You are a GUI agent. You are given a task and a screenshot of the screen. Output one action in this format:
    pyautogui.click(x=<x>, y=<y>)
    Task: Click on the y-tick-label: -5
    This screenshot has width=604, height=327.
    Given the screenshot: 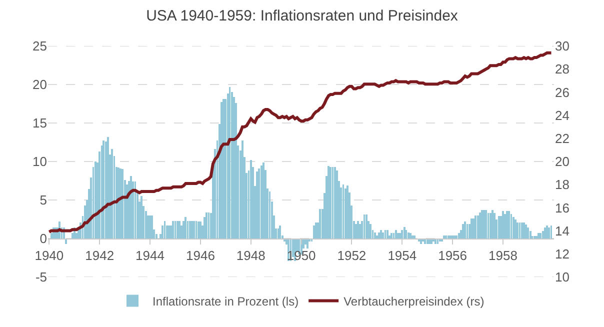 What is the action you would take?
    pyautogui.click(x=41, y=277)
    